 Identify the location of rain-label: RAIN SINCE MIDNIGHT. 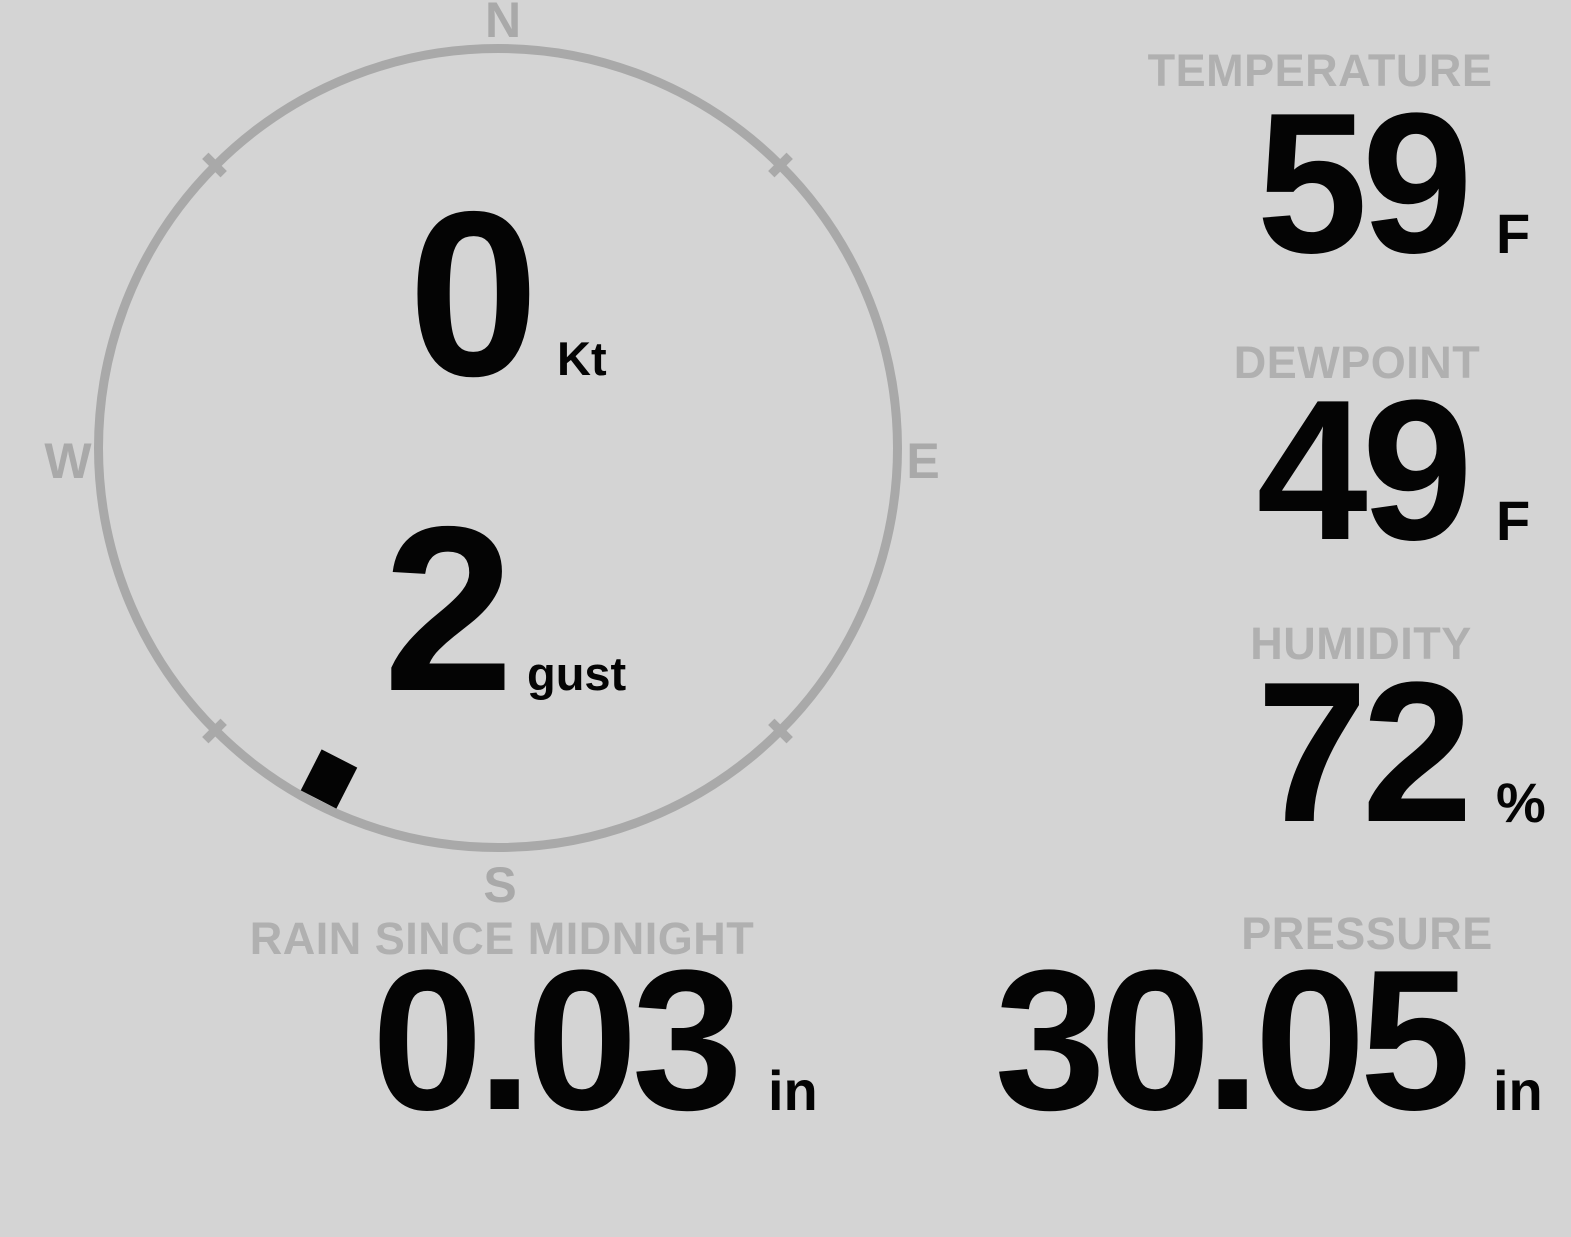
(502, 938).